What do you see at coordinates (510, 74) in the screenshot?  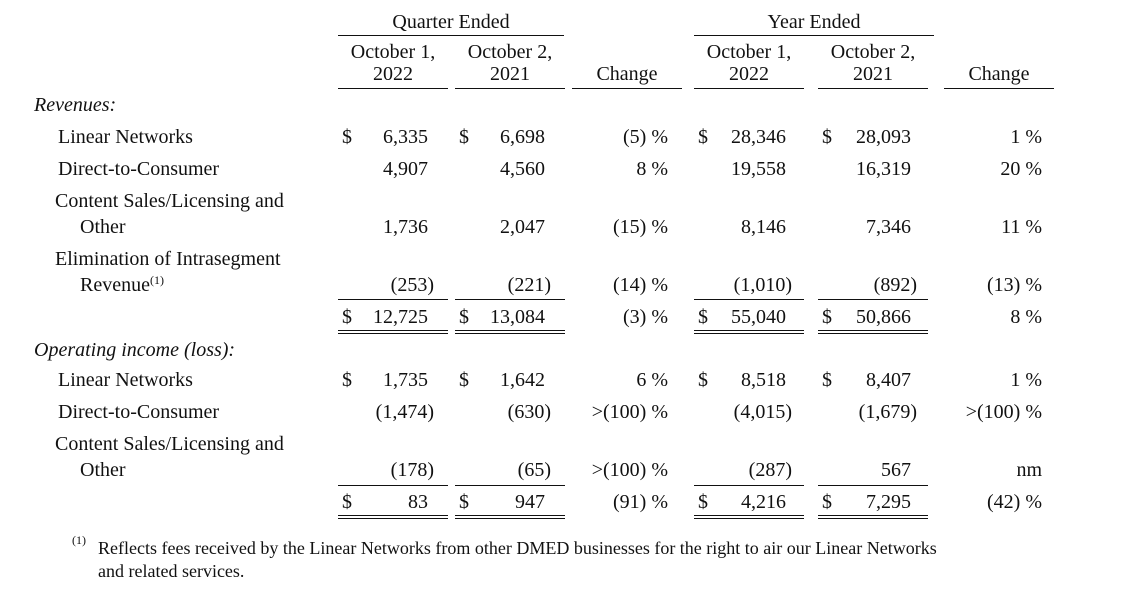 I see `q-oct2-header-line2: 2021` at bounding box center [510, 74].